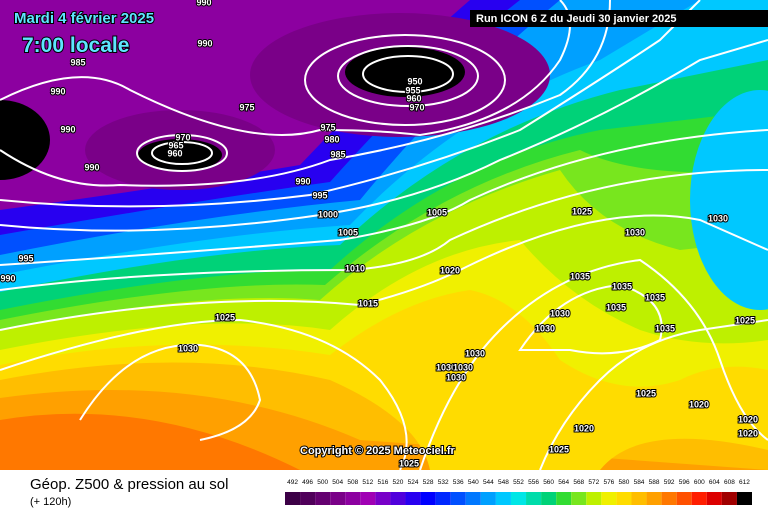  I want to click on scale-value: 572, so click(593, 482).